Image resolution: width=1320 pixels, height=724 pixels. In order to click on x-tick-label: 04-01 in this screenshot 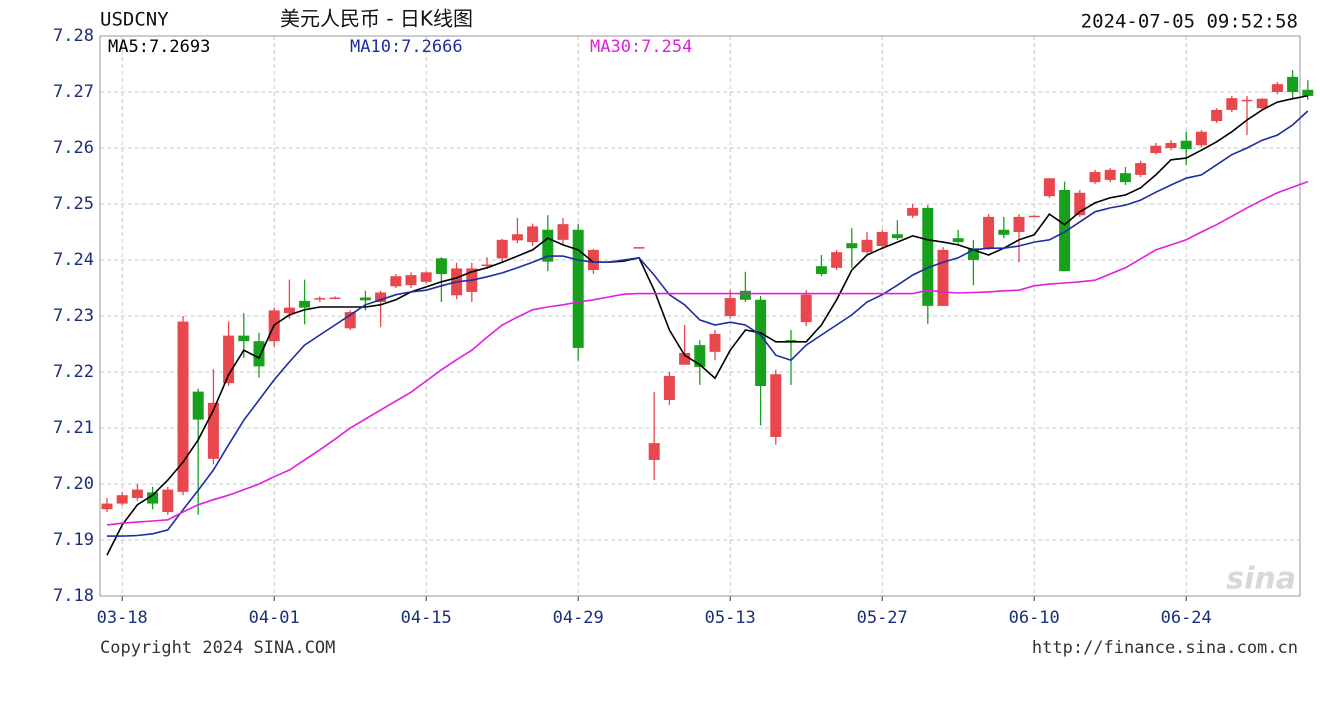, I will do `click(274, 618)`.